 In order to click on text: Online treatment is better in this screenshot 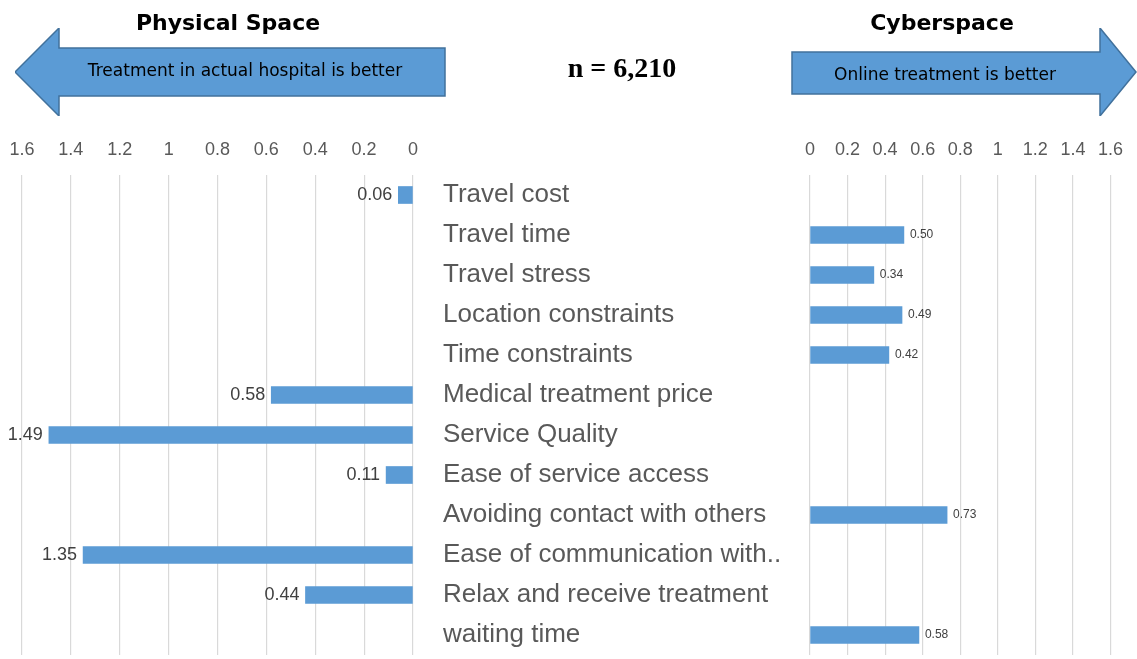, I will do `click(945, 74)`.